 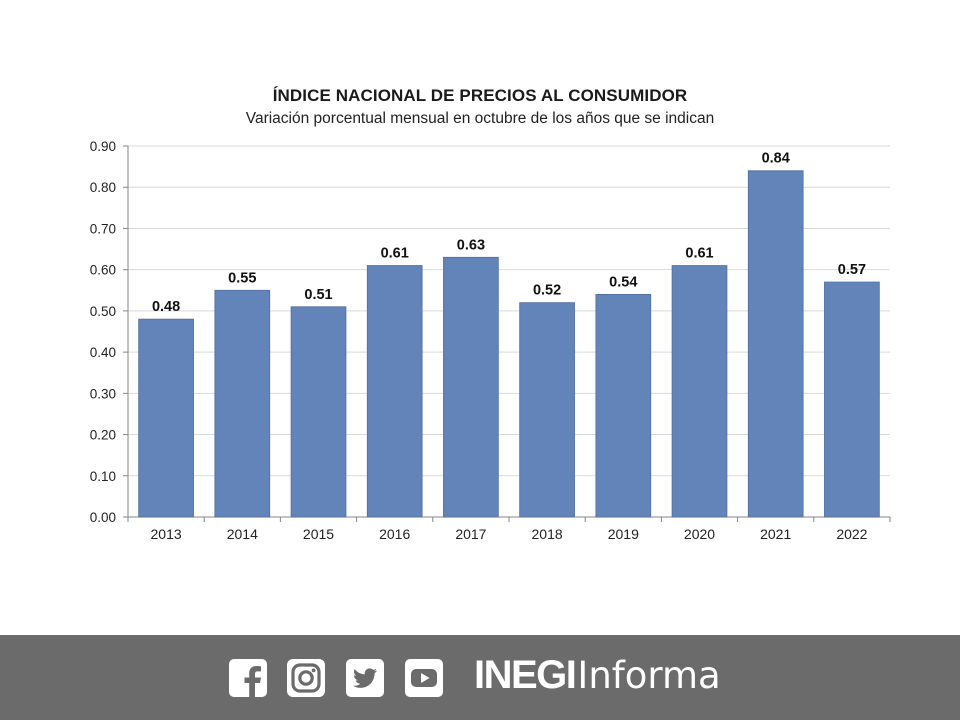 What do you see at coordinates (103, 517) in the screenshot?
I see `y-tick-label: 0.00` at bounding box center [103, 517].